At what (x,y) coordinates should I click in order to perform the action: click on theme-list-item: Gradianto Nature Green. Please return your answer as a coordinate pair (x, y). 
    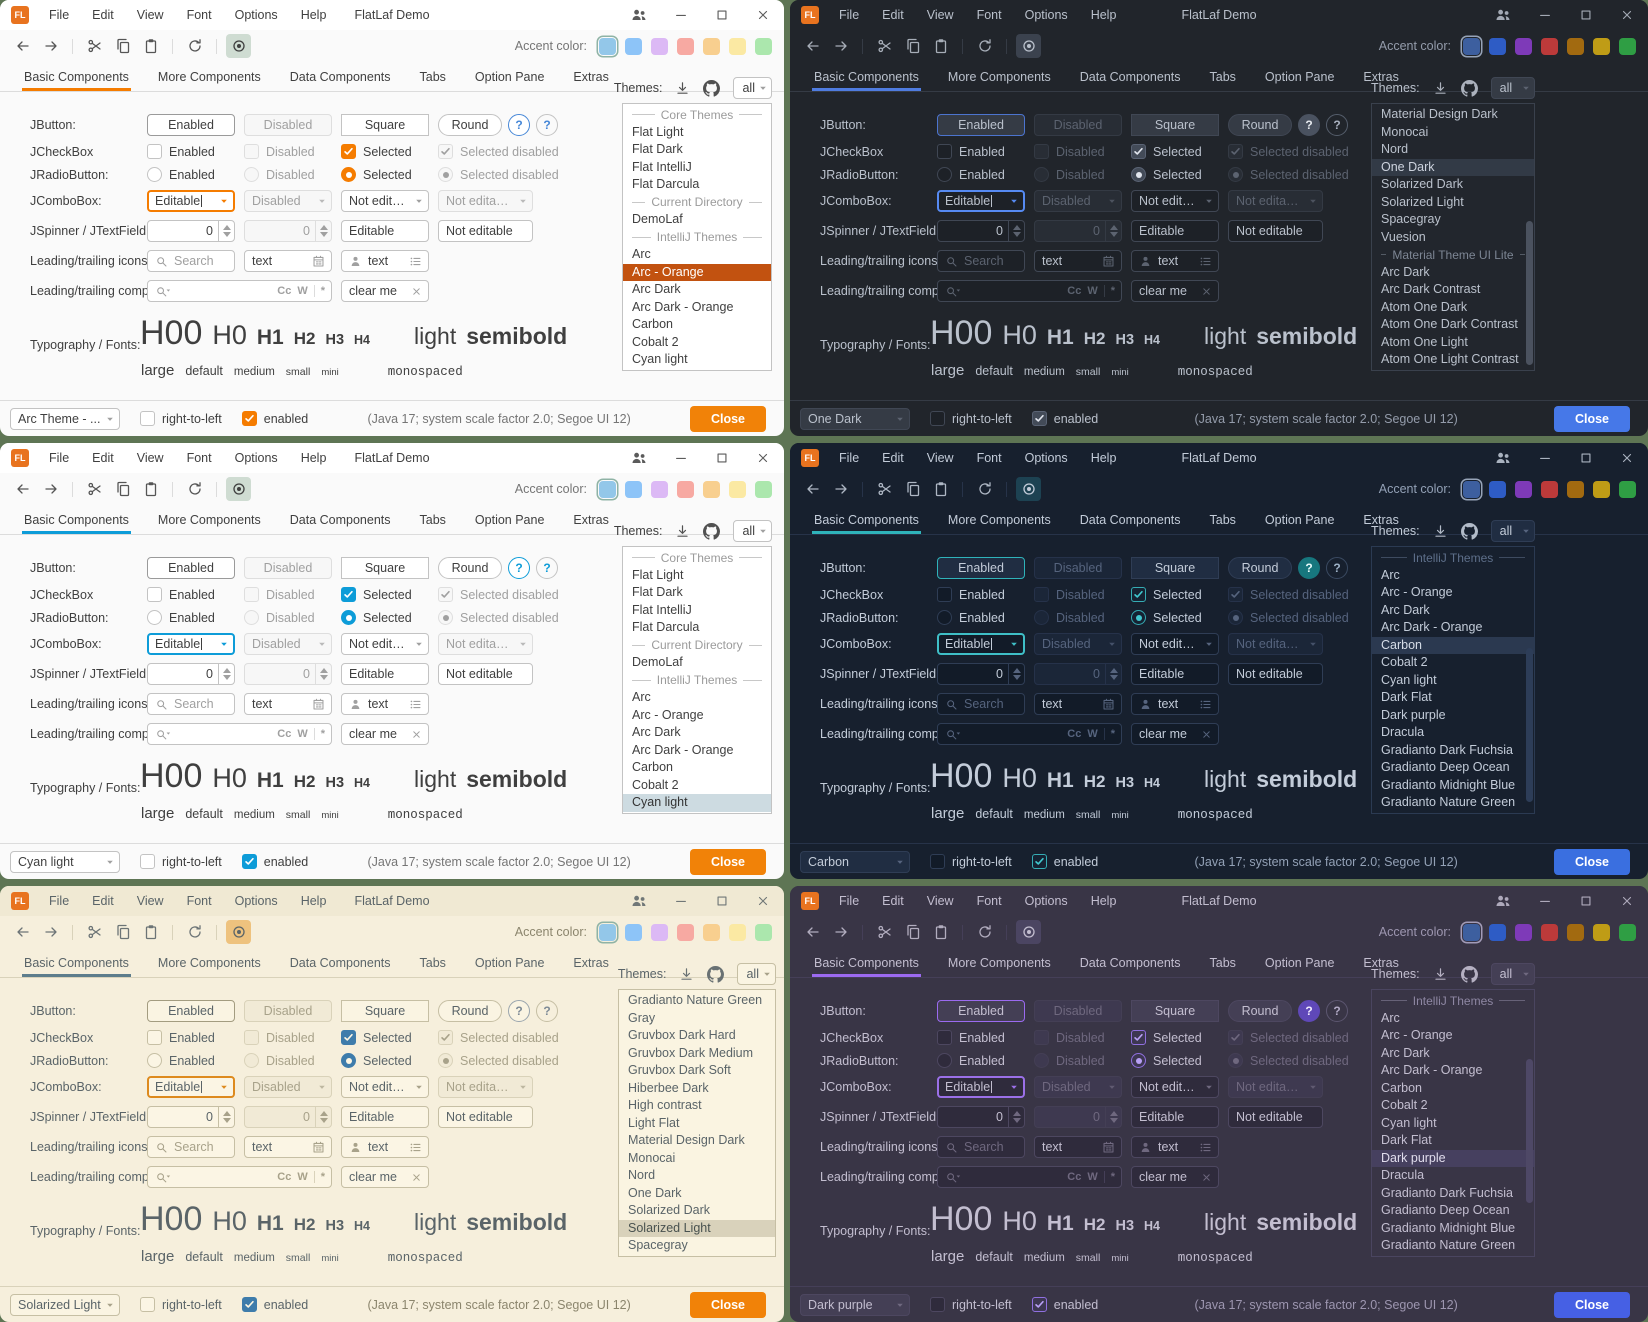
    Looking at the image, I should click on (1448, 802).